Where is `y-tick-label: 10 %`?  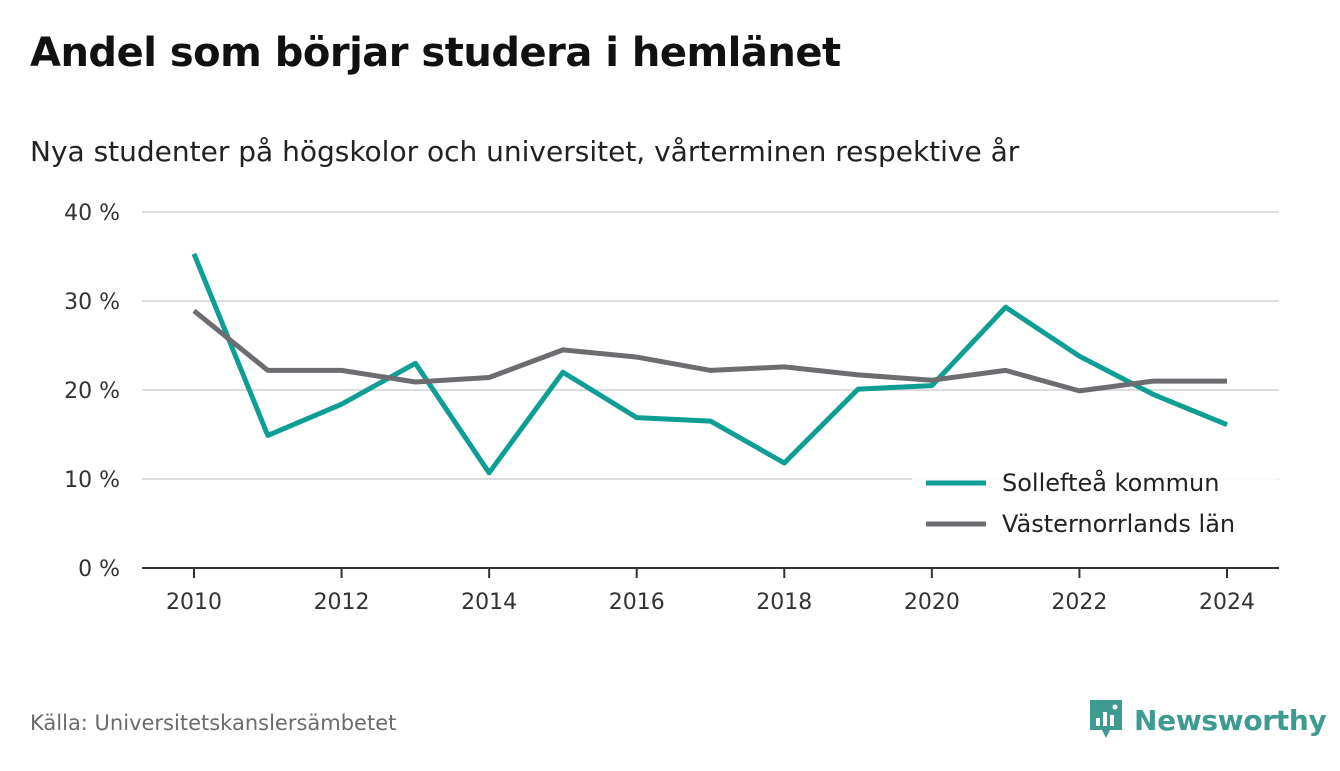
y-tick-label: 10 % is located at coordinates (92, 480).